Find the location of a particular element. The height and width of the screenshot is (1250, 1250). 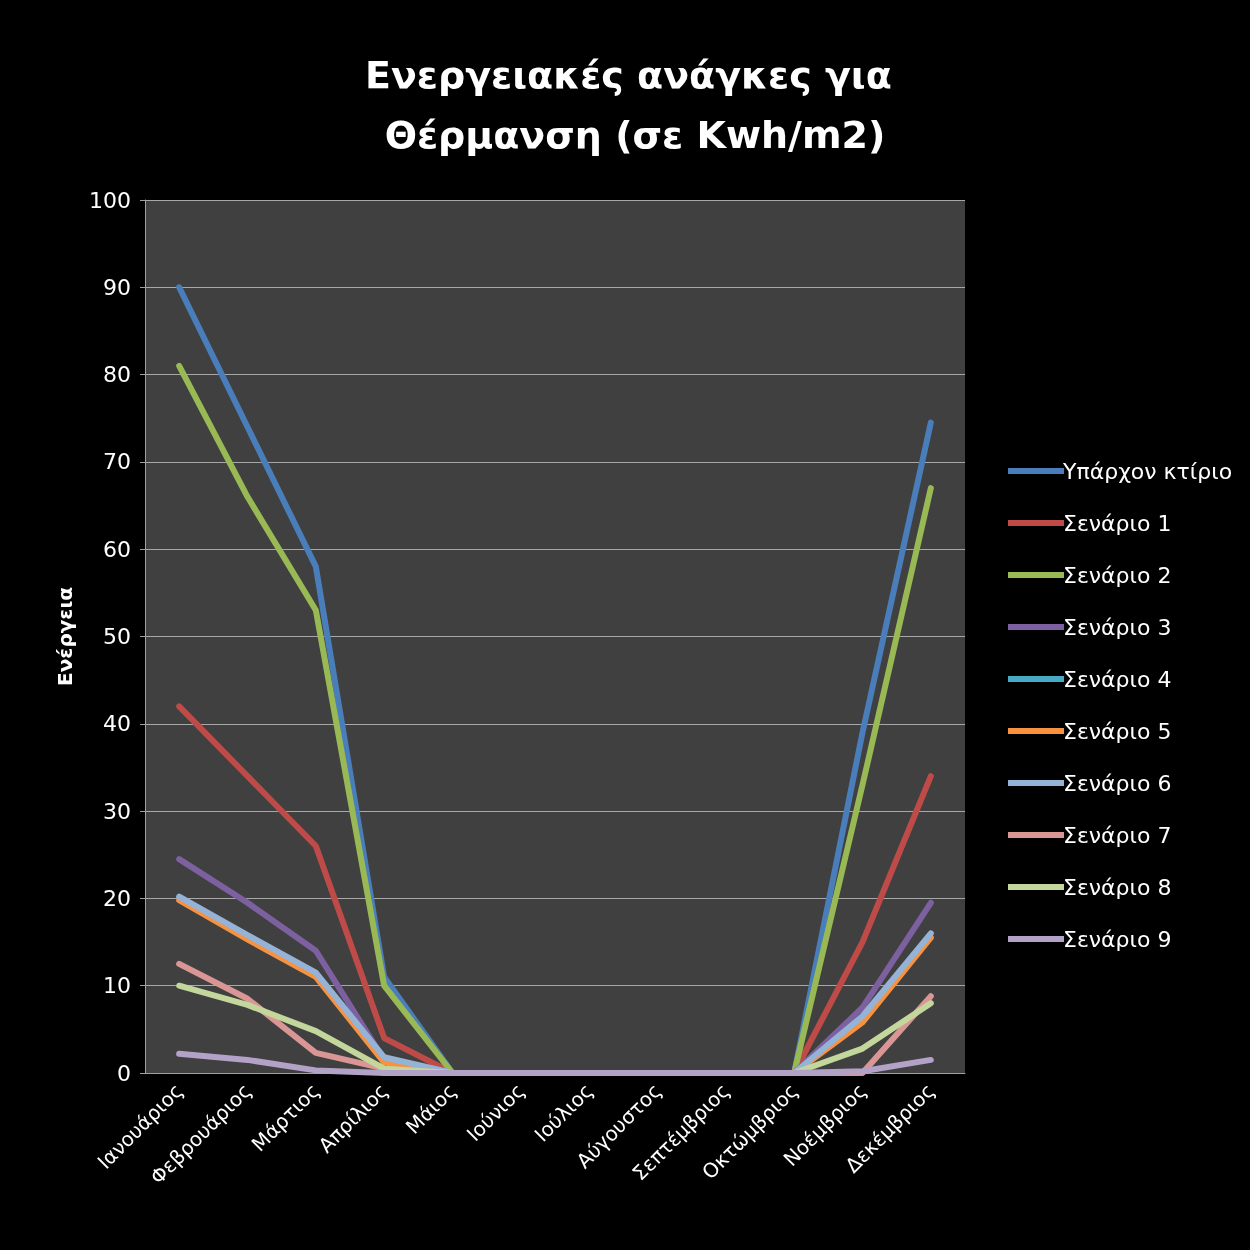

y-tick-label: 0 is located at coordinates (124, 1073).